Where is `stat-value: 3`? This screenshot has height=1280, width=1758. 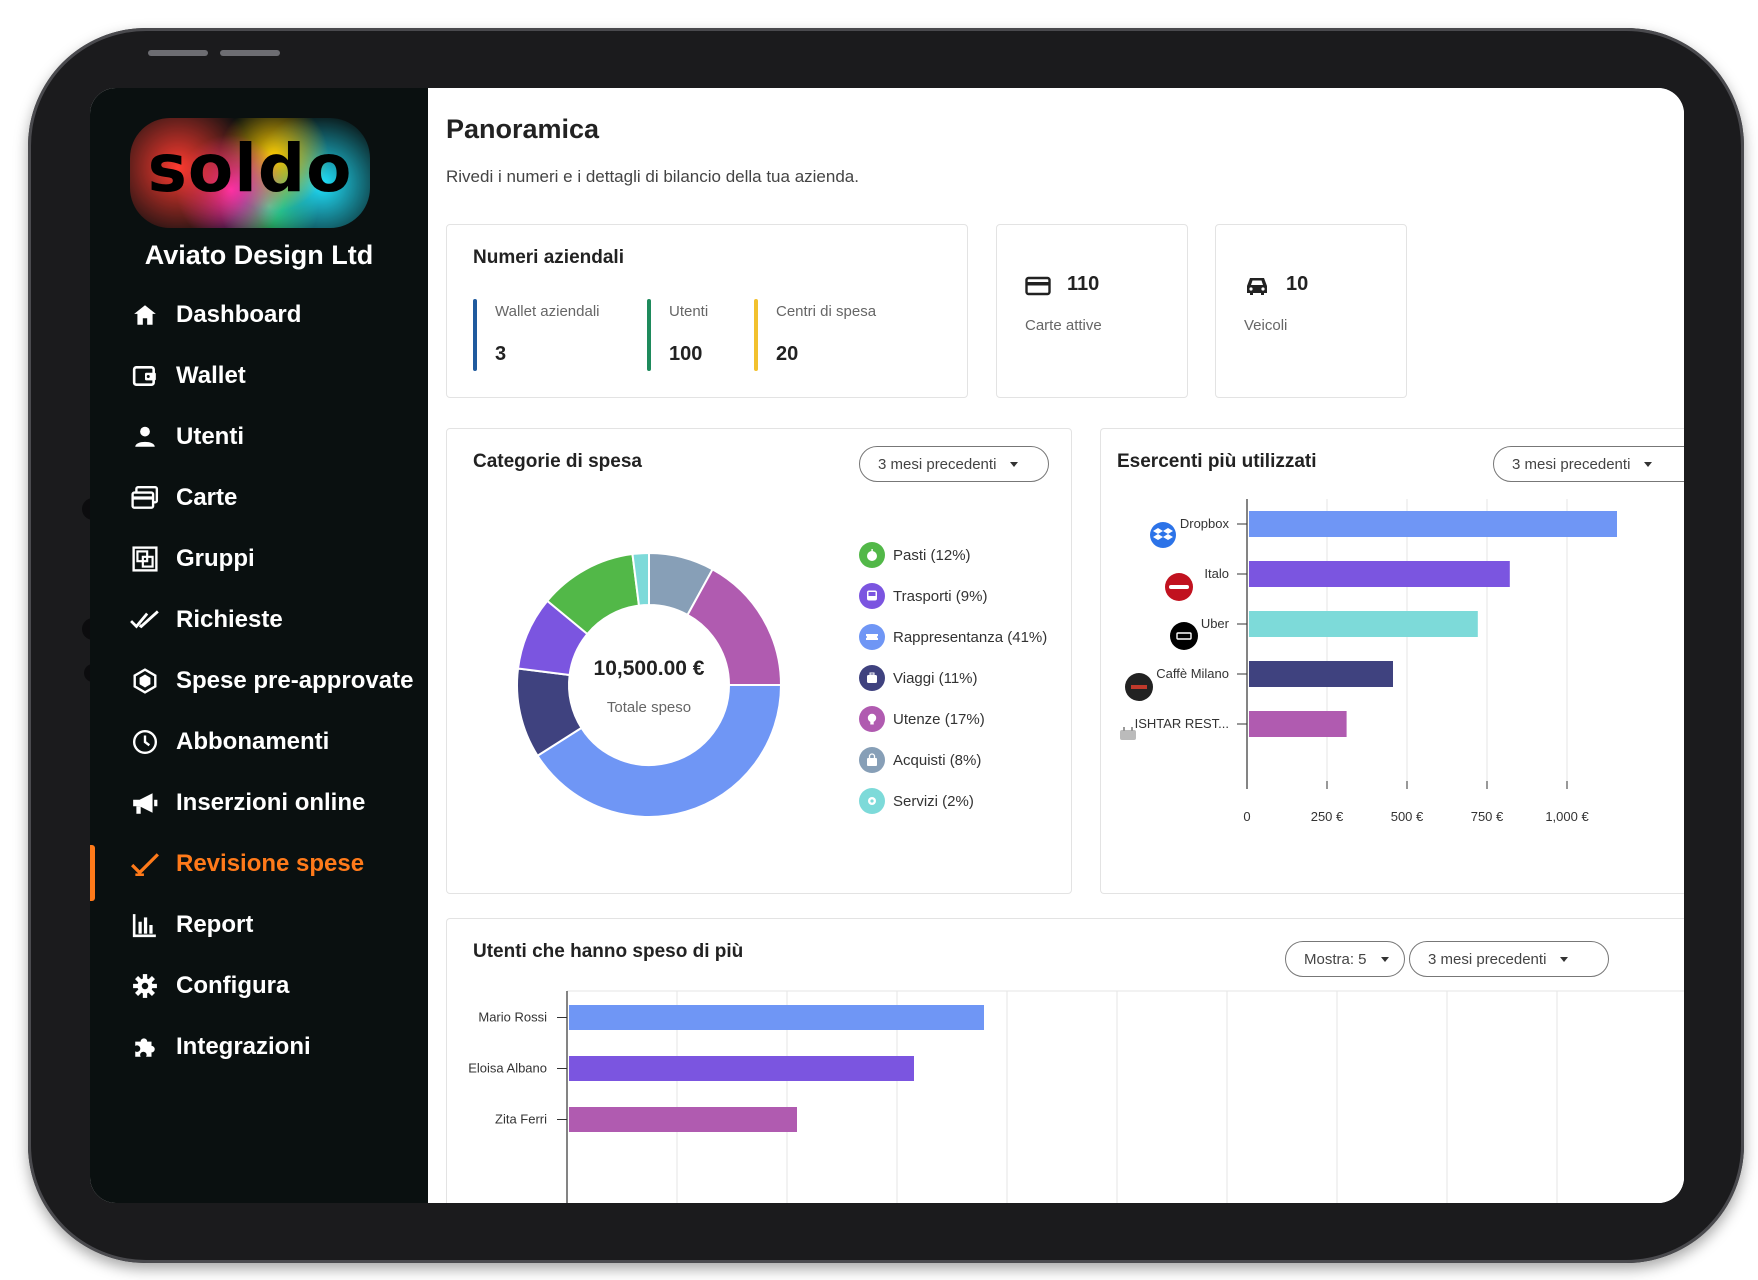
stat-value: 3 is located at coordinates (501, 354).